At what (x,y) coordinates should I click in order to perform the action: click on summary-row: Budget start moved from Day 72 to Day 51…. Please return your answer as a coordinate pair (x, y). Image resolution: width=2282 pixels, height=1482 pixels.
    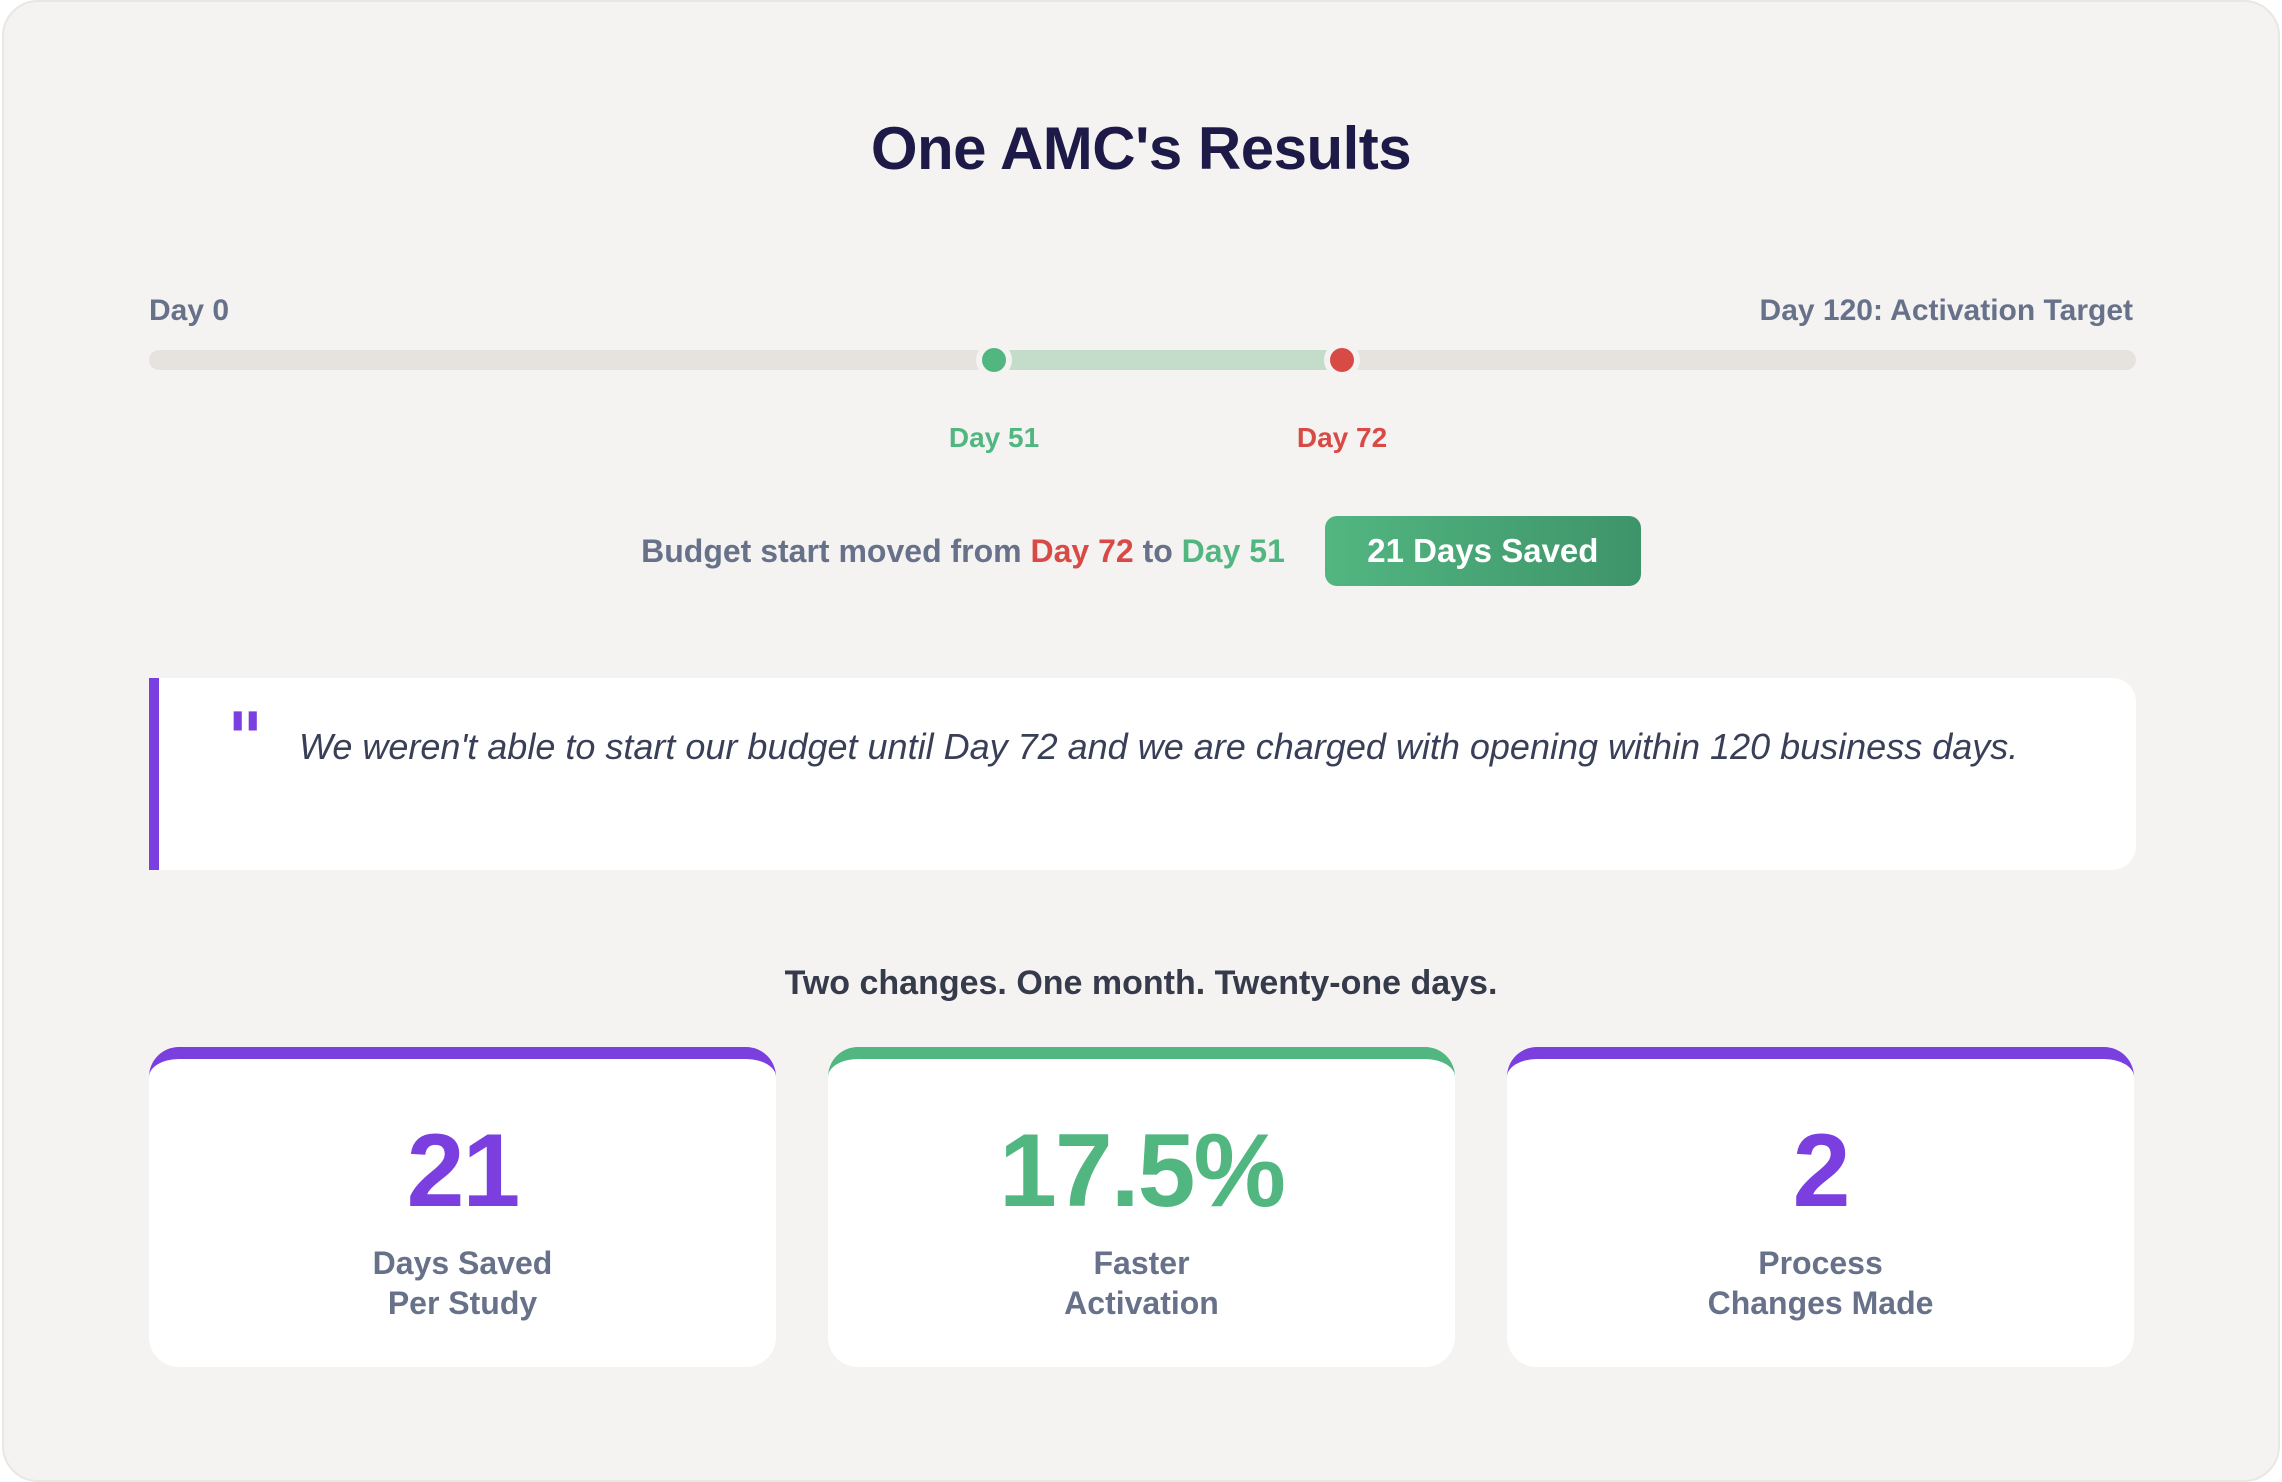
    Looking at the image, I should click on (1141, 551).